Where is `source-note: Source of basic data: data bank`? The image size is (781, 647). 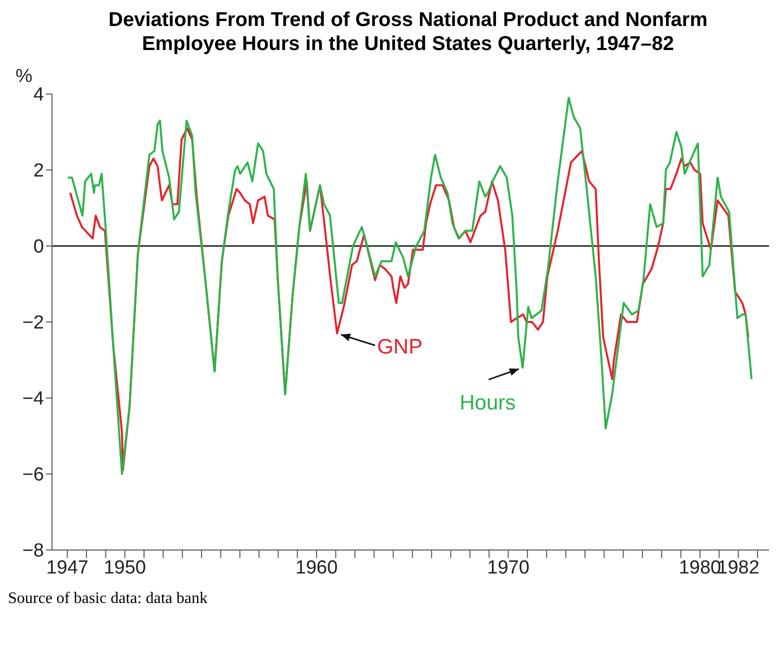
source-note: Source of basic data: data bank is located at coordinates (108, 599).